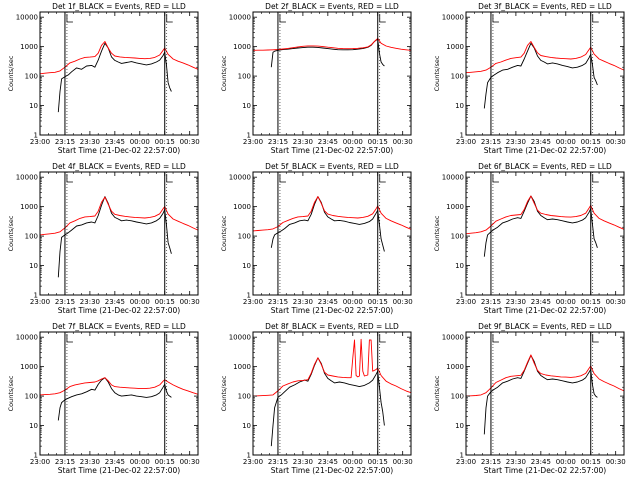 The height and width of the screenshot is (480, 640). Describe the element at coordinates (332, 166) in the screenshot. I see `panel-title: Det 5f_BLACK = Events, RED = LLD` at that location.